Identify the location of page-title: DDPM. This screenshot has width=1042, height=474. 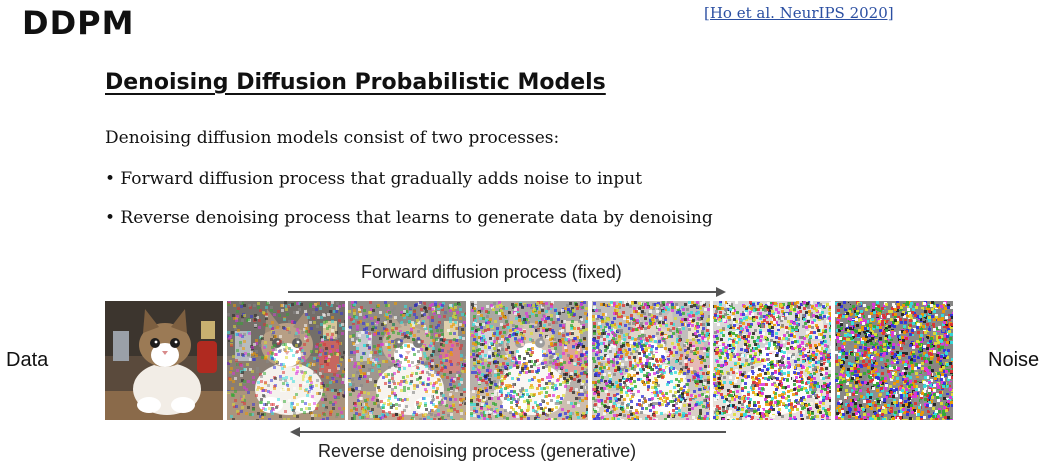
(78, 23).